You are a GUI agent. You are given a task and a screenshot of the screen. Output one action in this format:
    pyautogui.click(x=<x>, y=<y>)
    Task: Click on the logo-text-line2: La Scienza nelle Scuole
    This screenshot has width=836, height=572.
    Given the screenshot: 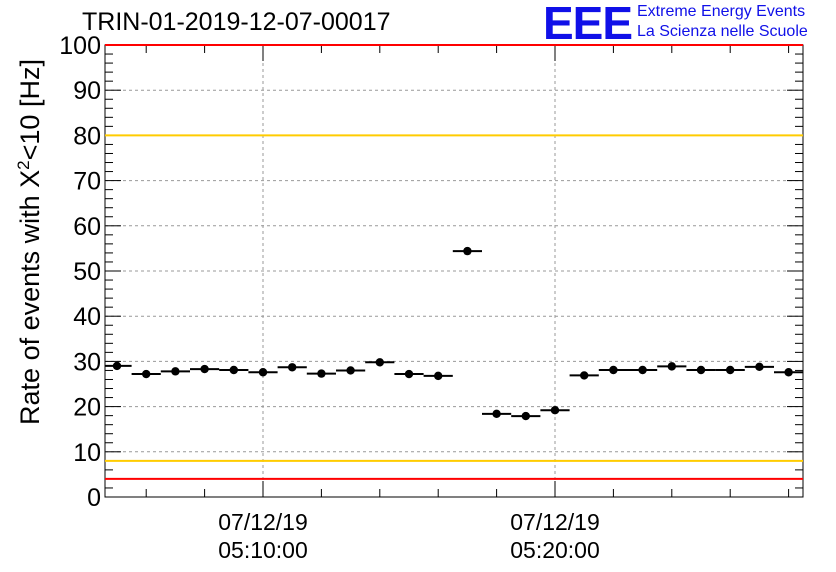 What is the action you would take?
    pyautogui.click(x=722, y=31)
    